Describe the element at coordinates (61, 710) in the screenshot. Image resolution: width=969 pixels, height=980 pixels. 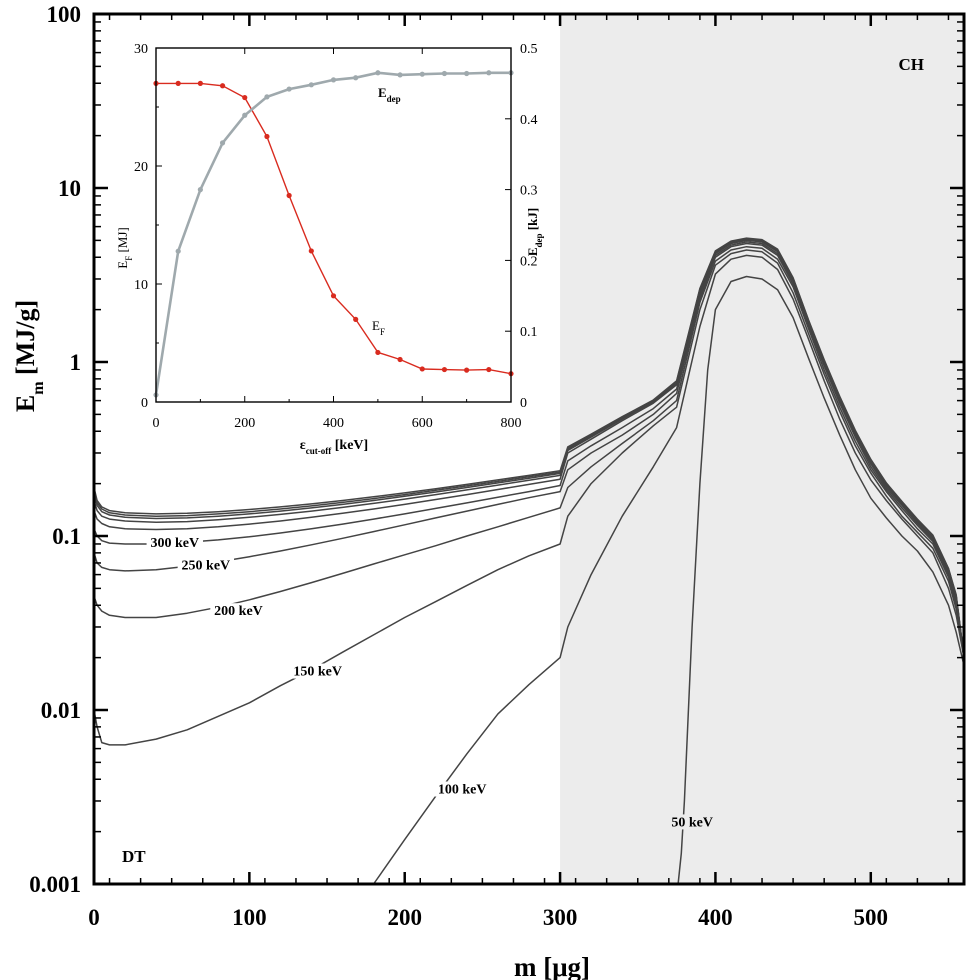
I see `main-y-tick-label: 0.01` at that location.